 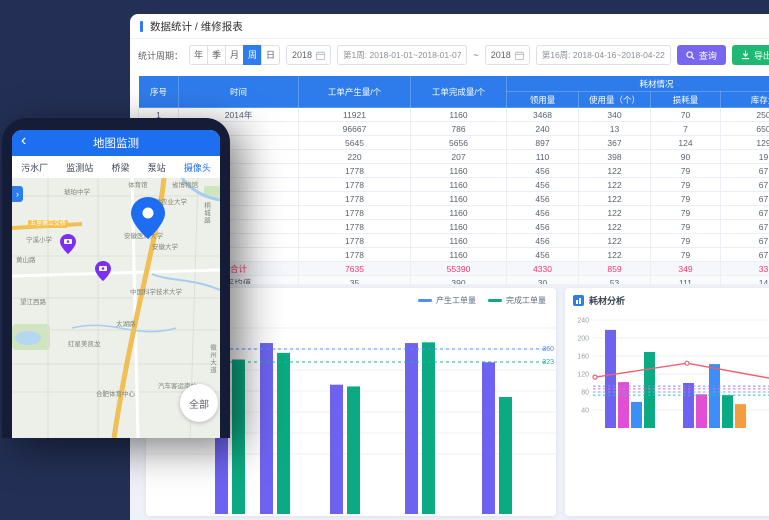 I want to click on all-filter-button: 全部, so click(x=199, y=403).